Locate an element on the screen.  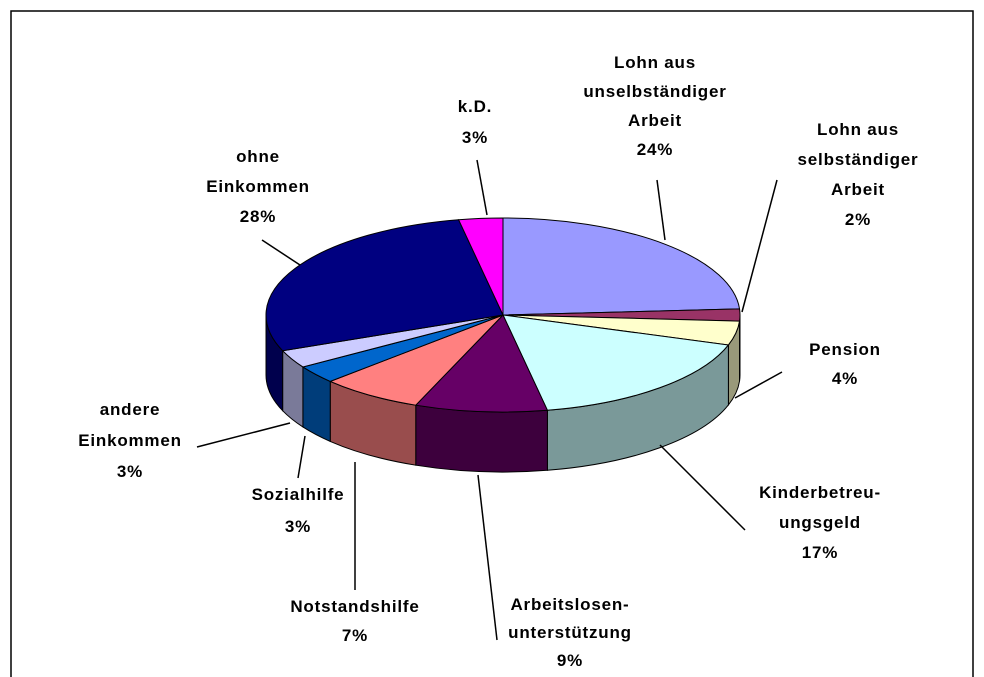
slice-label: Notstandshilfe is located at coordinates (354, 606).